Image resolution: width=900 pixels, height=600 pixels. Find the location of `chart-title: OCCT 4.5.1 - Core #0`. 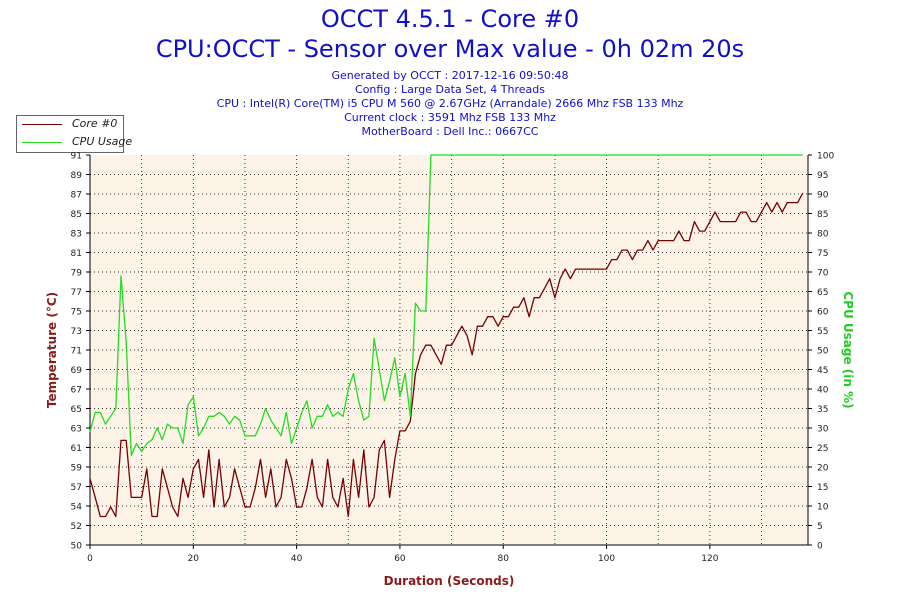

chart-title: OCCT 4.5.1 - Core #0 is located at coordinates (450, 19).